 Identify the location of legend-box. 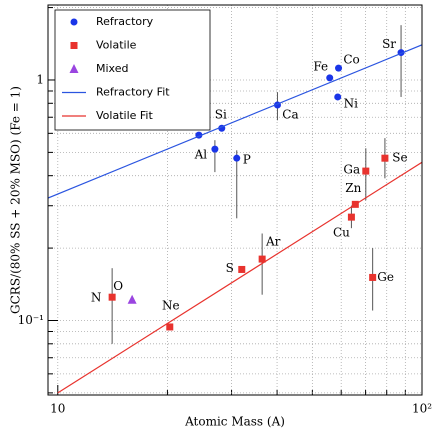
(132, 70).